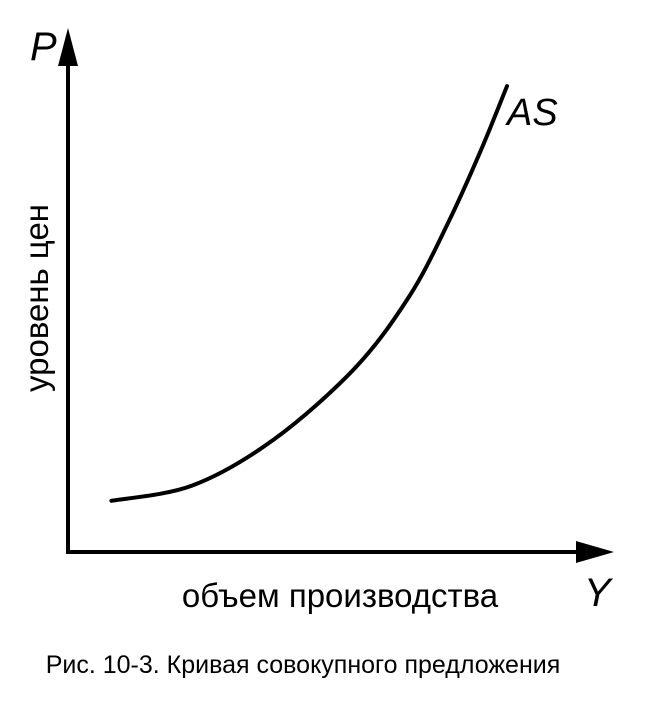 The height and width of the screenshot is (718, 653). I want to click on y-axis-arrowhead, so click(68, 47).